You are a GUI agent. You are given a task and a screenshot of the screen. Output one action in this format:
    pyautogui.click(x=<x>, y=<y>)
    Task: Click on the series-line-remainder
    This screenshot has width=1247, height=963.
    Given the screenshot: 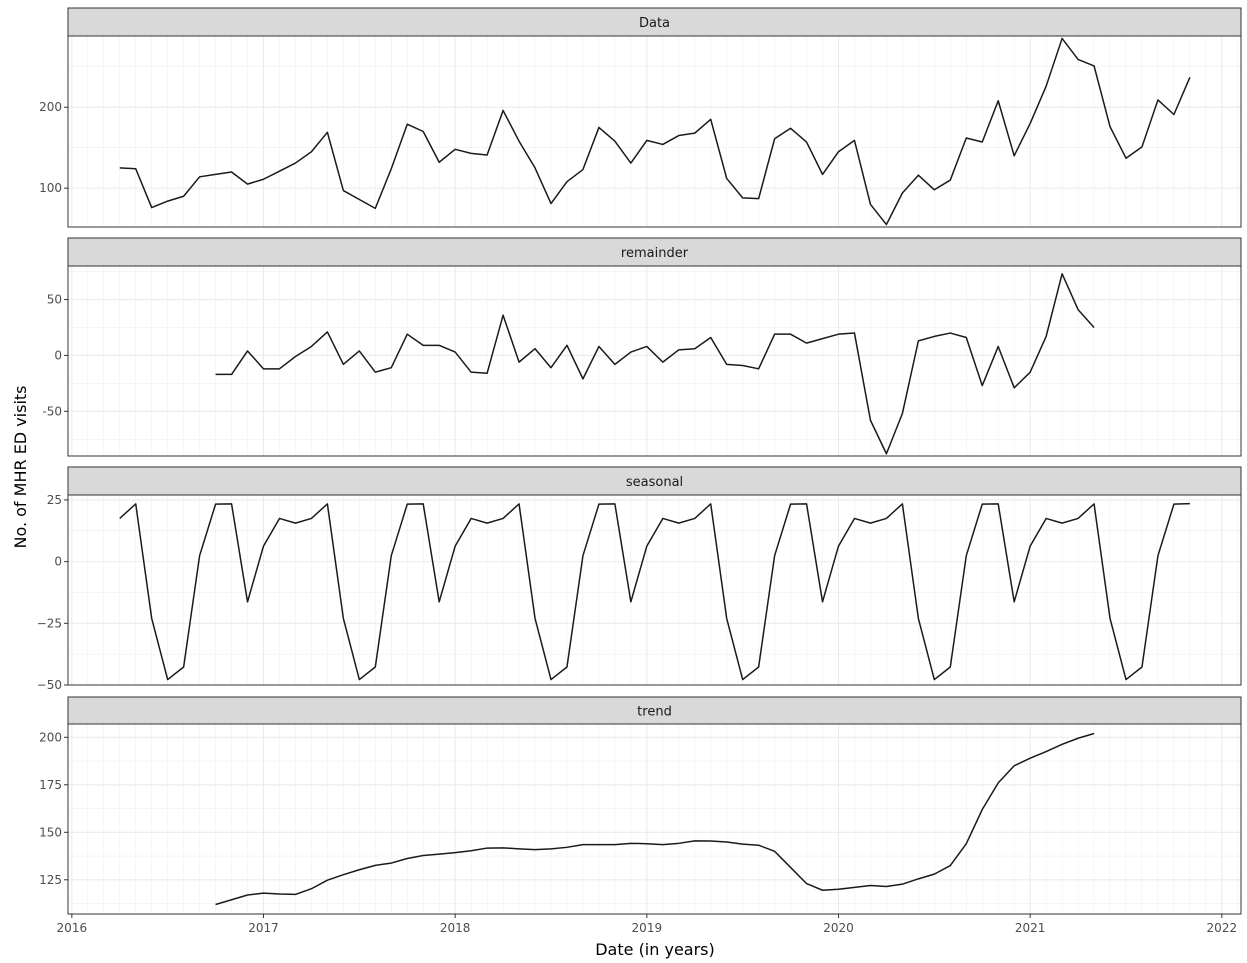 What is the action you would take?
    pyautogui.click(x=655, y=364)
    